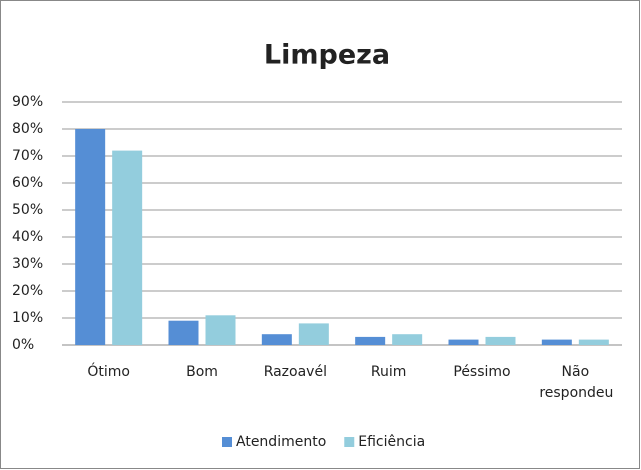  I want to click on y-tick-label: 0%, so click(23, 345).